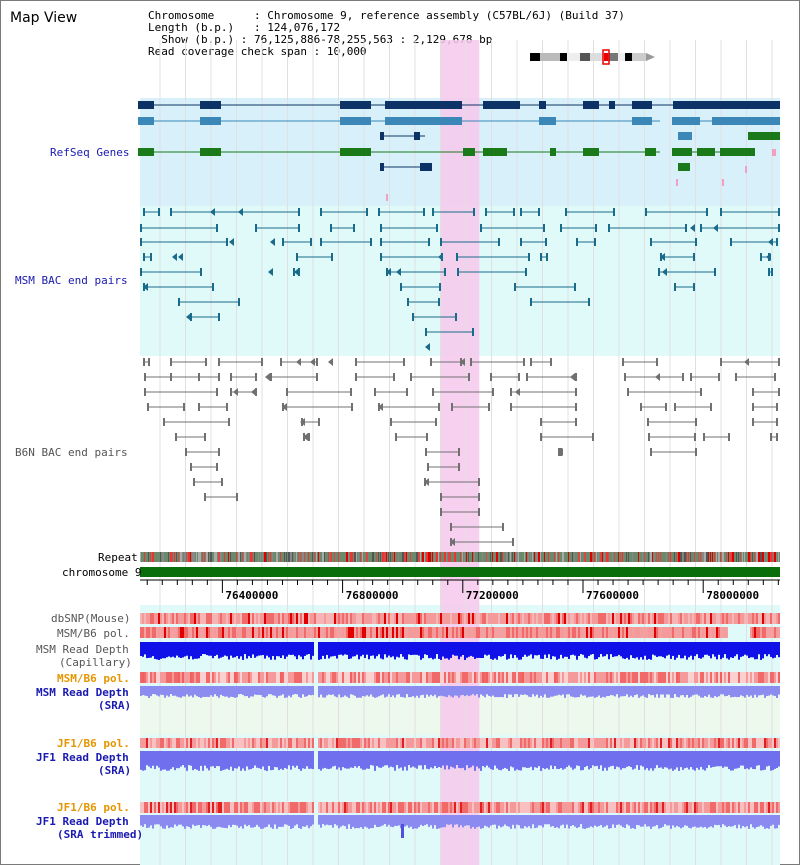 This screenshot has height=865, width=800. Describe the element at coordinates (82, 692) in the screenshot. I see `msm-read-depth-sra-label: MSM Read Depth` at that location.